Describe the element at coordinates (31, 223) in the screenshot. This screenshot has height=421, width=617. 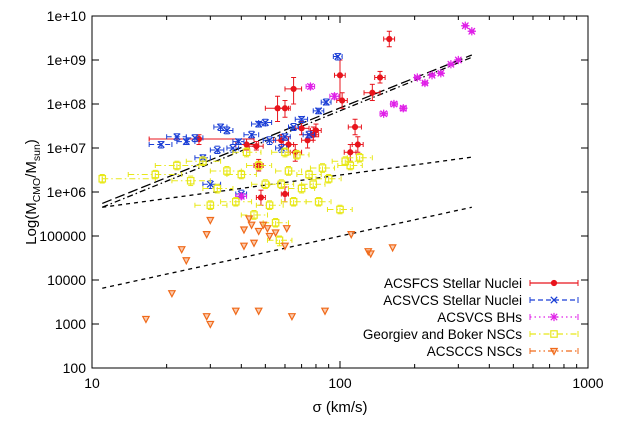
I see `y-axis-label-prefix: Log(M` at that location.